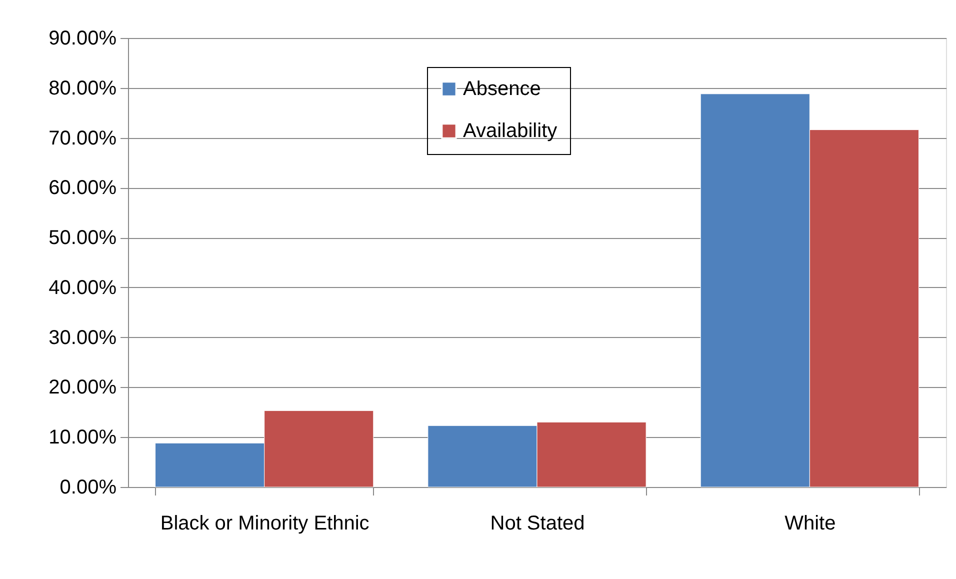 The height and width of the screenshot is (579, 956). I want to click on x-tick-label: White, so click(810, 523).